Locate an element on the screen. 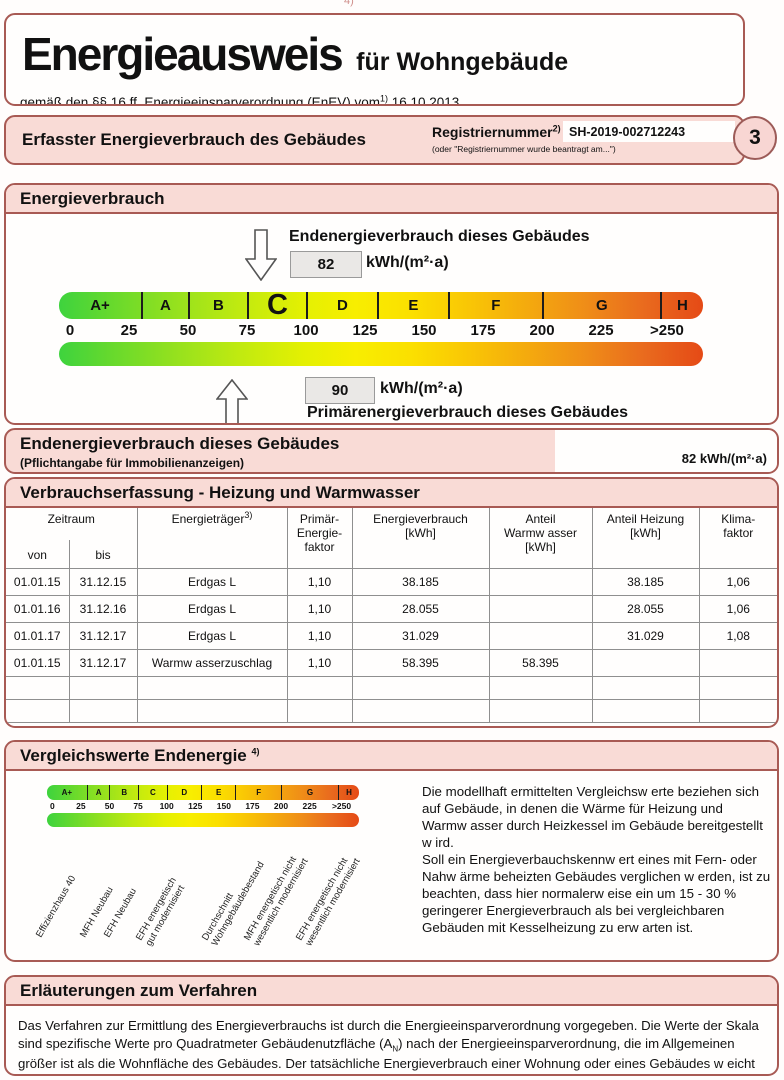 The height and width of the screenshot is (1080, 784). subscript-n: N is located at coordinates (395, 1050).